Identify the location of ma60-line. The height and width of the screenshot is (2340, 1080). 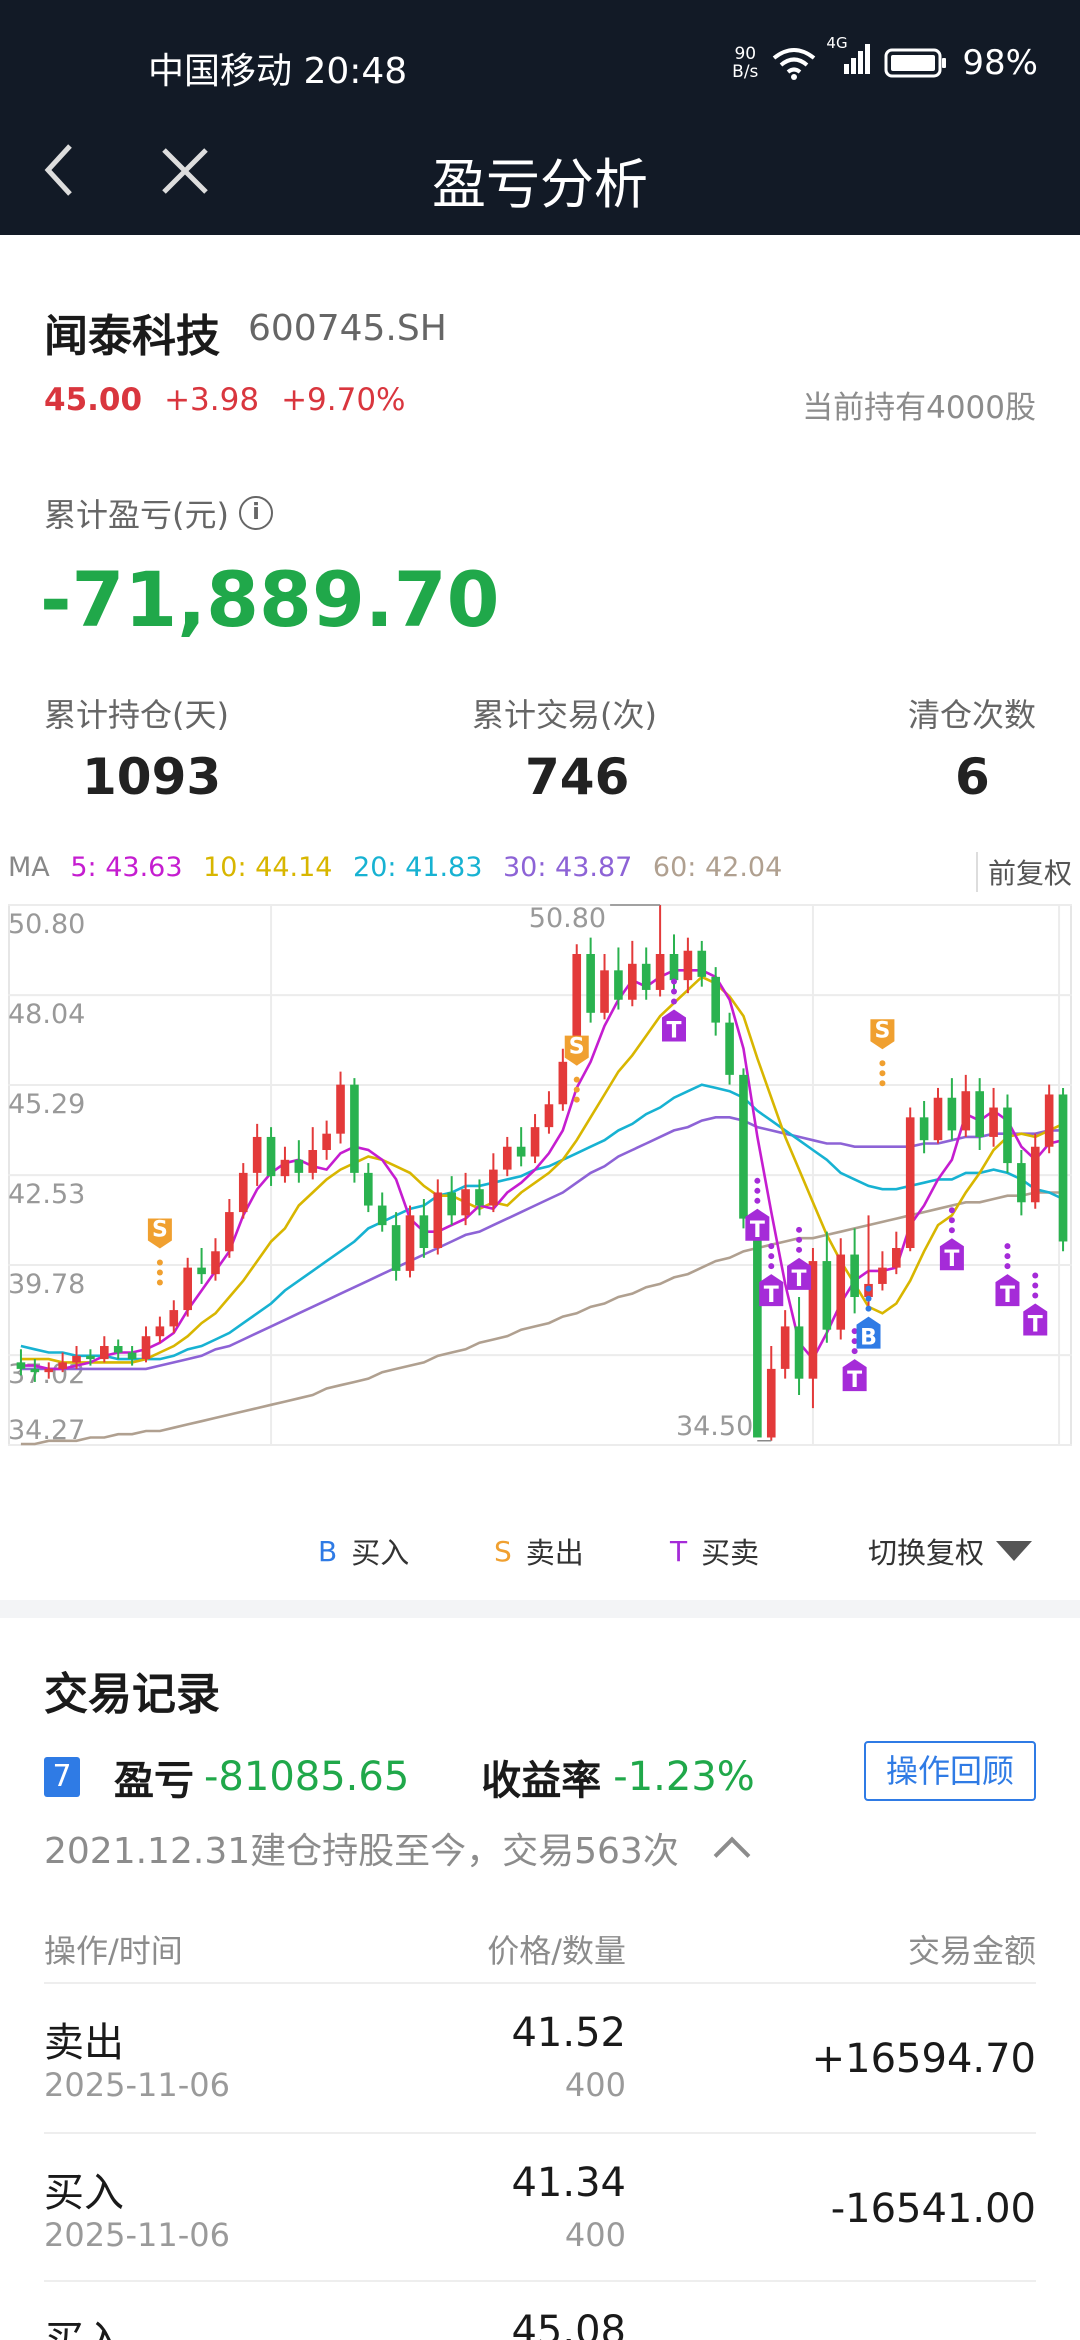
(542, 1318).